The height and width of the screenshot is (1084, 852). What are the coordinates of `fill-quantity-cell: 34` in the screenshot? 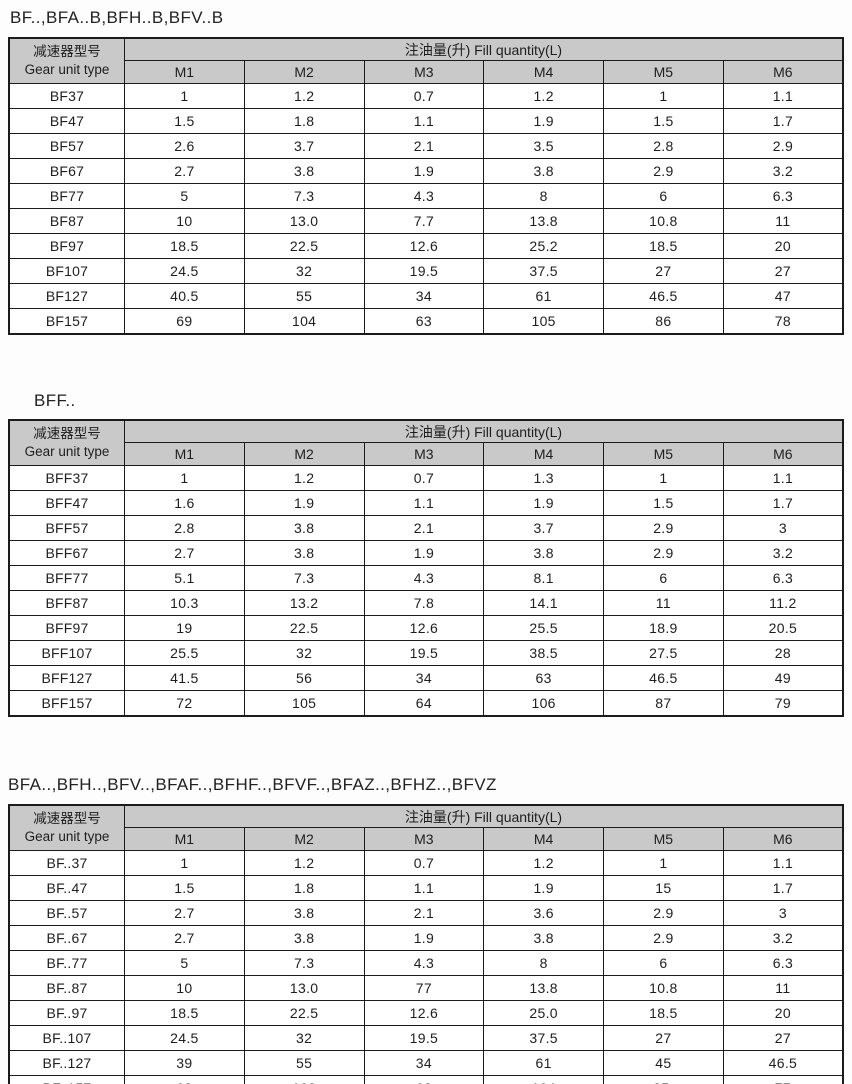 It's located at (424, 1063).